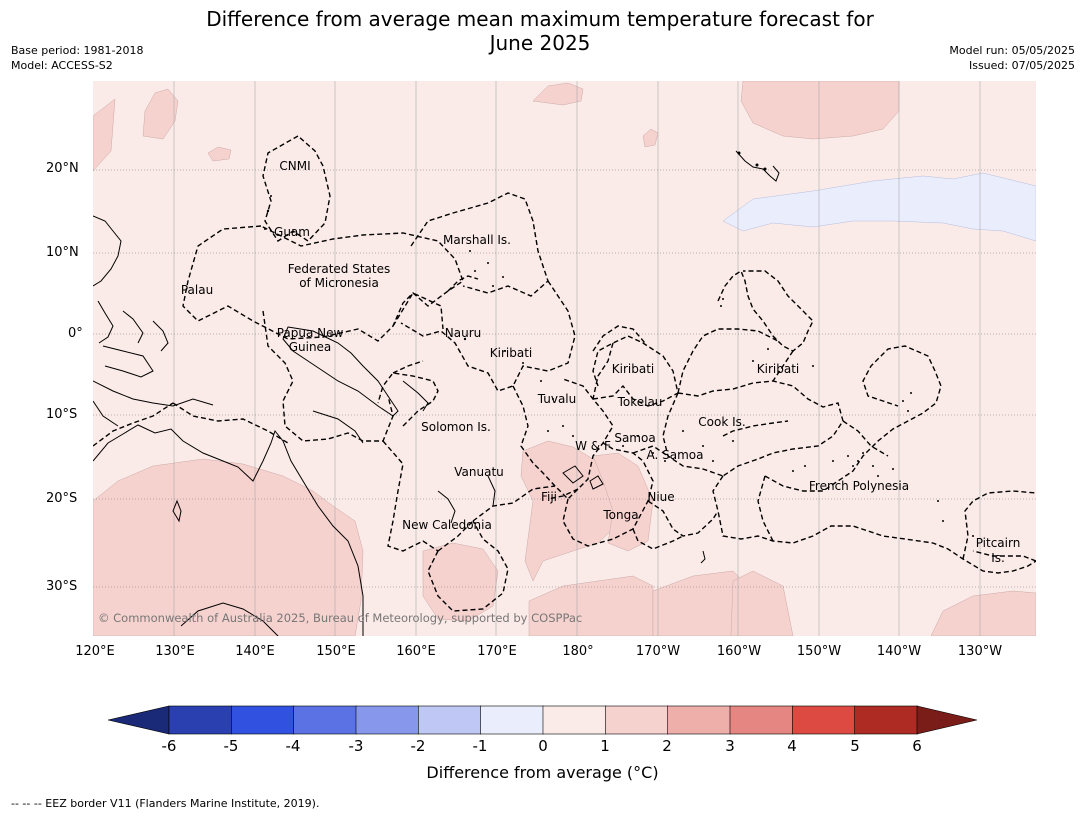 Image resolution: width=1085 pixels, height=816 pixels. I want to click on colorbar-segments, so click(542, 720).